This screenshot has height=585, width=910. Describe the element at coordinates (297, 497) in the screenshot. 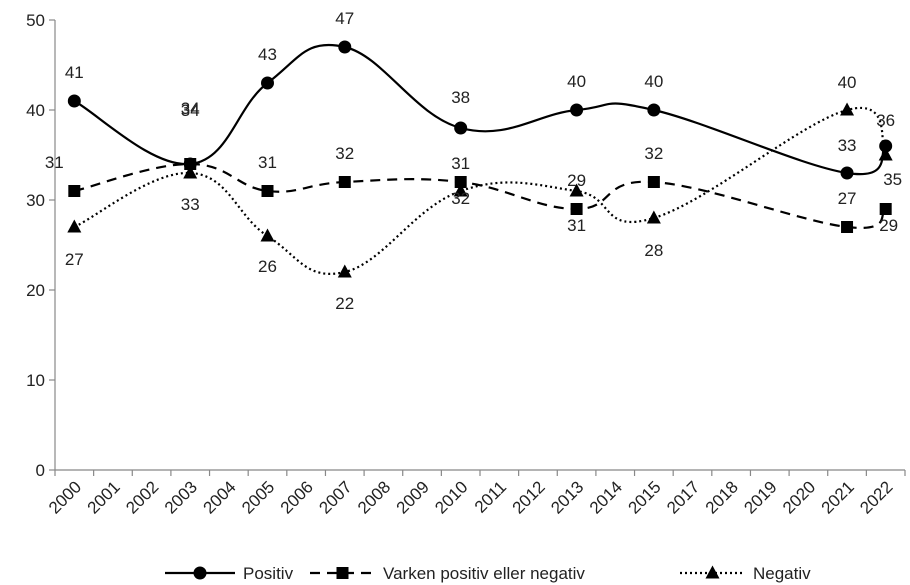

I see `x-tick-label: 2006` at that location.